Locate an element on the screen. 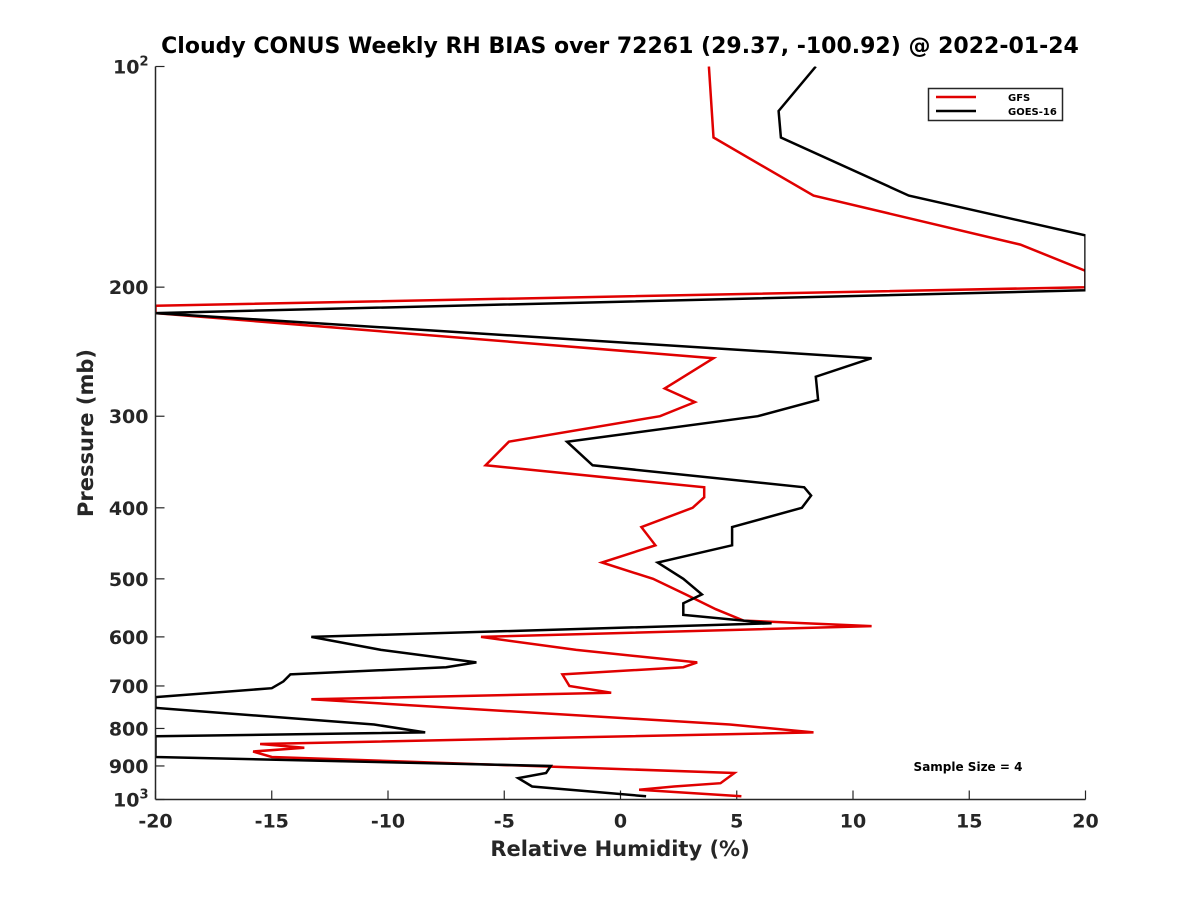  y-tick-label: 800 is located at coordinates (129, 729).